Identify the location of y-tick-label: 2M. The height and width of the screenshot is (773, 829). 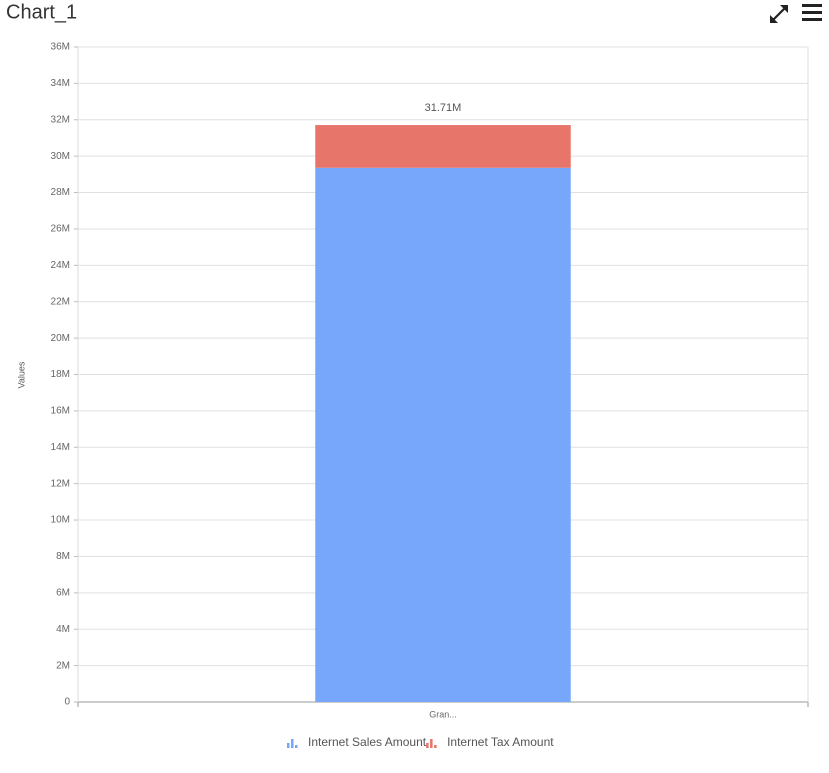
(63, 665).